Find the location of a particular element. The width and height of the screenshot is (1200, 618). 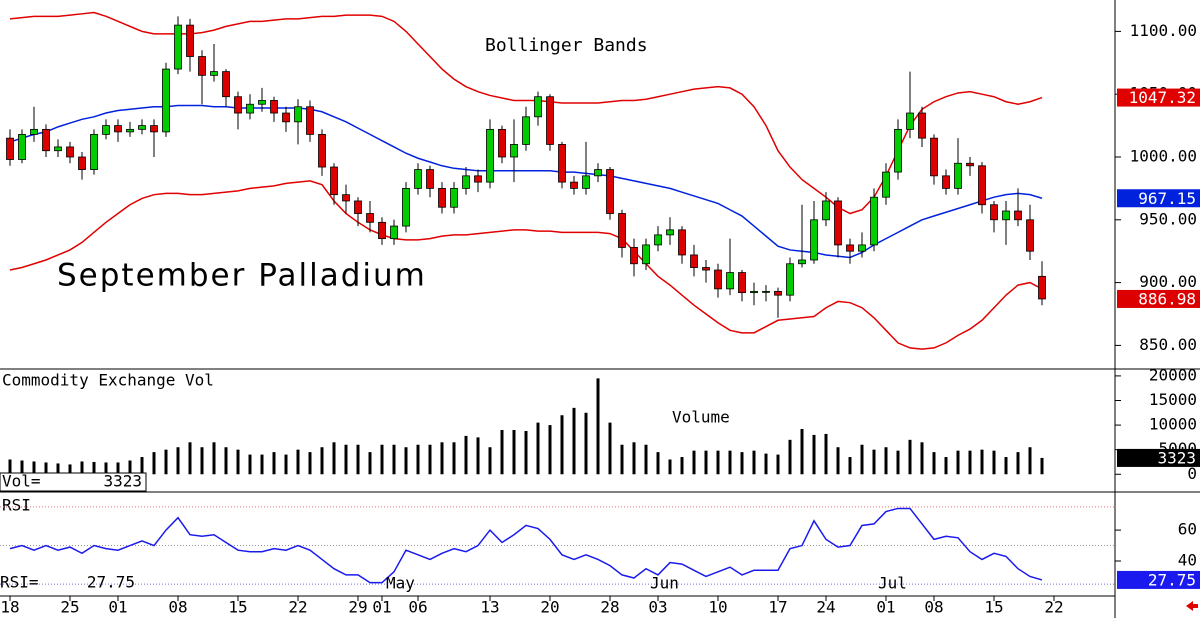

x-tick-label: 17 is located at coordinates (777, 607).